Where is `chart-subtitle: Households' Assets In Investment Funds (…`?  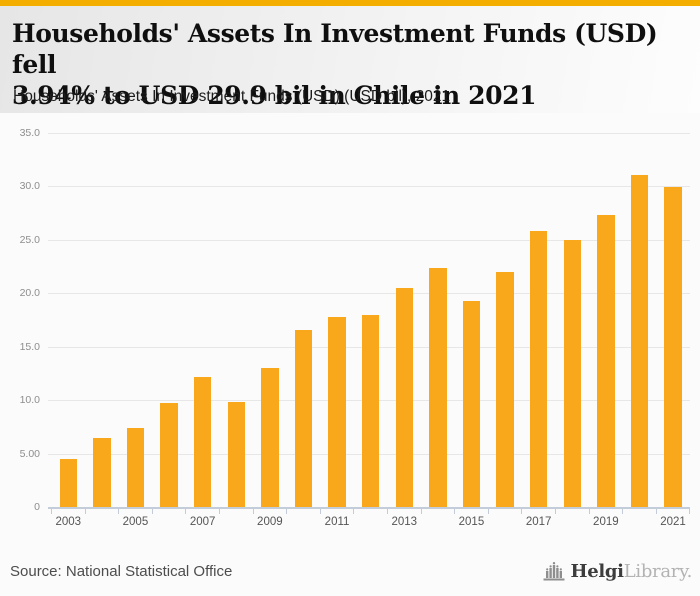 chart-subtitle: Households' Assets In Investment Funds (… is located at coordinates (232, 96).